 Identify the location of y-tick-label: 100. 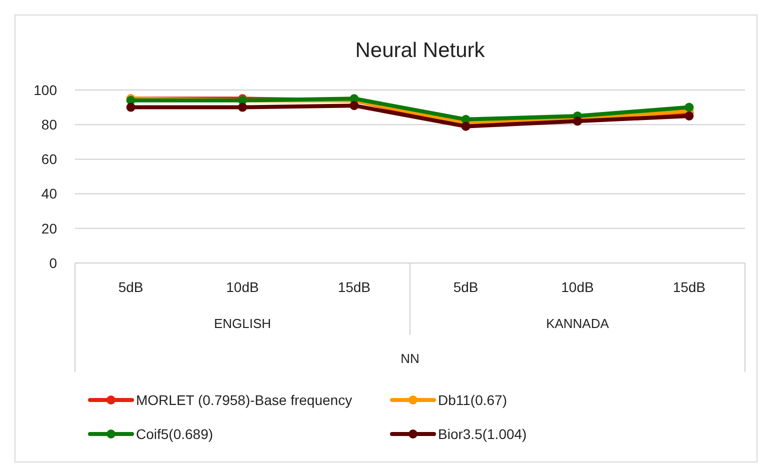
(46, 90).